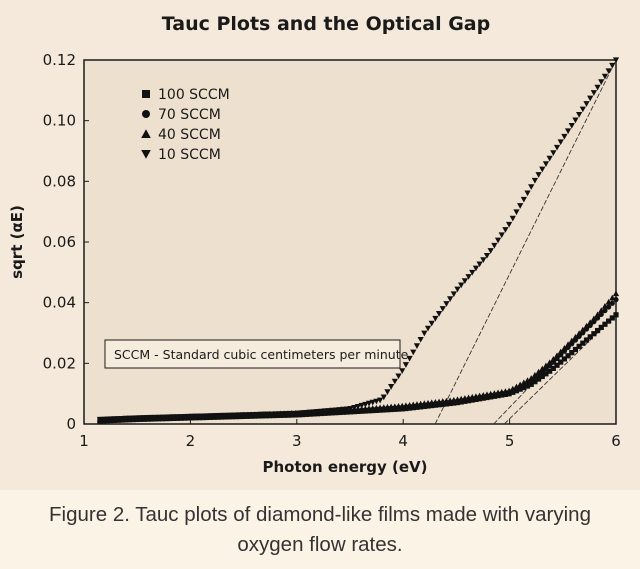 The width and height of the screenshot is (640, 569). Describe the element at coordinates (403, 441) in the screenshot. I see `x-tick-label: 4` at that location.